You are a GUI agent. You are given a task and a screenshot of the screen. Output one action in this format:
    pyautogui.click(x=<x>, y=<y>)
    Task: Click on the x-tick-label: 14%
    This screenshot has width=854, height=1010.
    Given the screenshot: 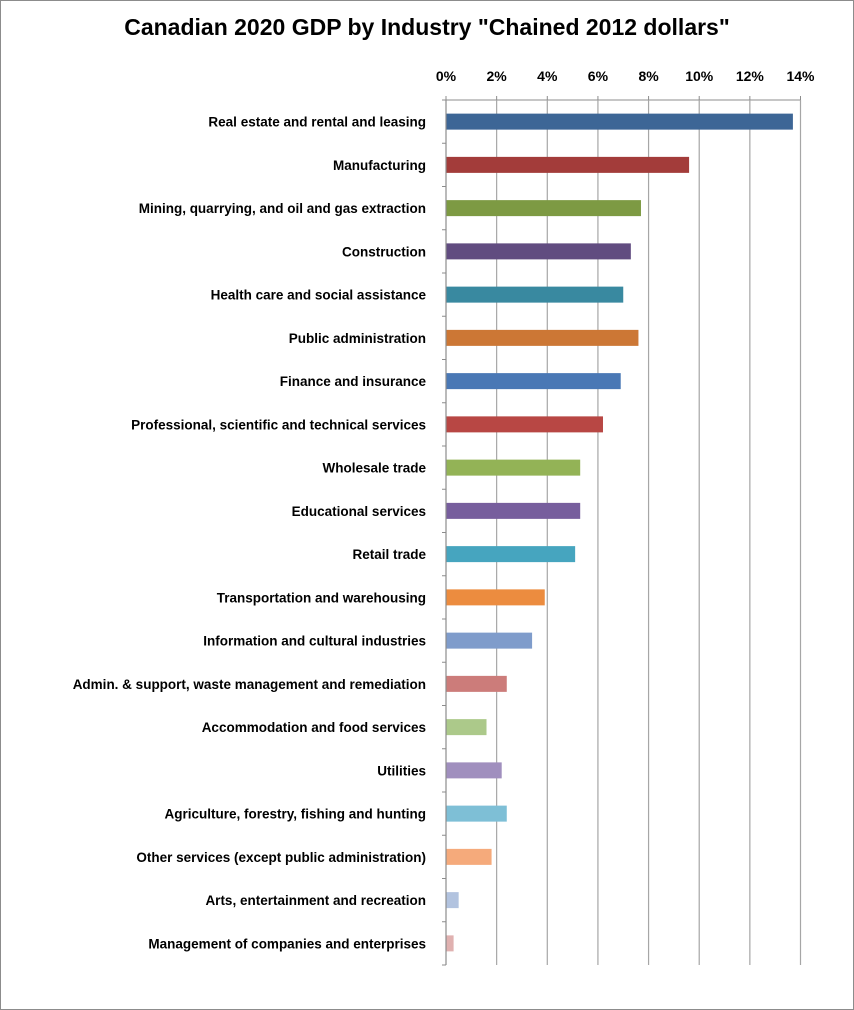 What is the action you would take?
    pyautogui.click(x=800, y=76)
    